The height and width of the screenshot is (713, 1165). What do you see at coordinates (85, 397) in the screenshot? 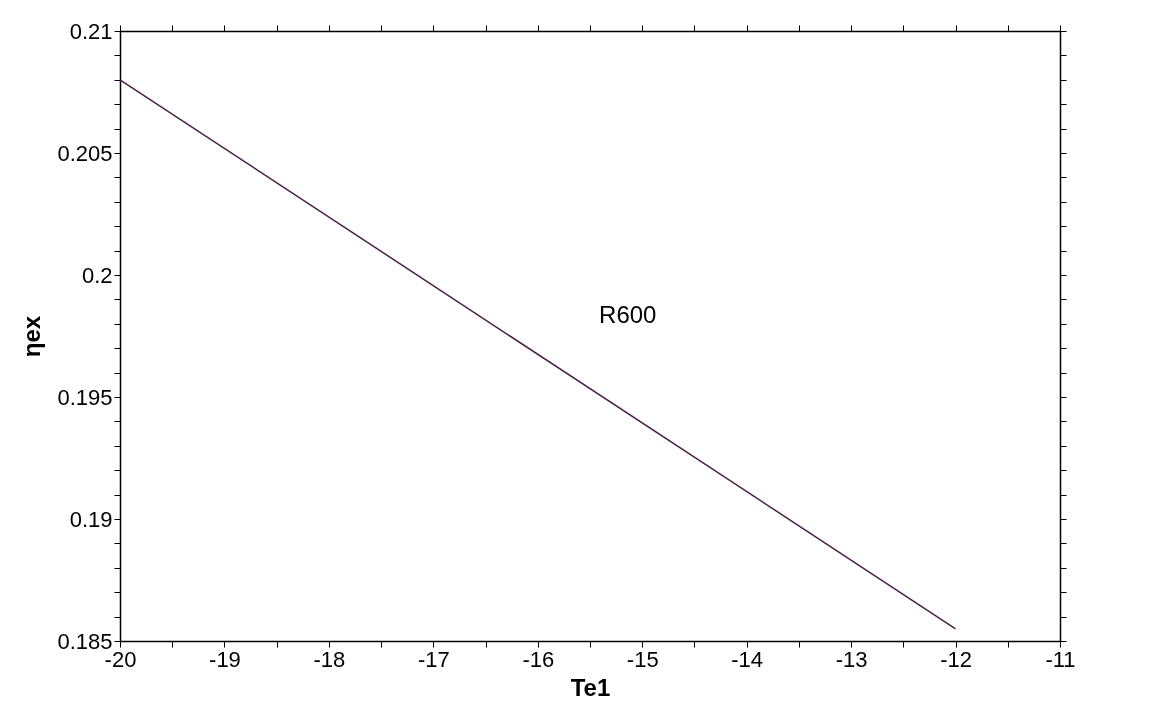
I see `y-tick-label: 0.195` at bounding box center [85, 397].